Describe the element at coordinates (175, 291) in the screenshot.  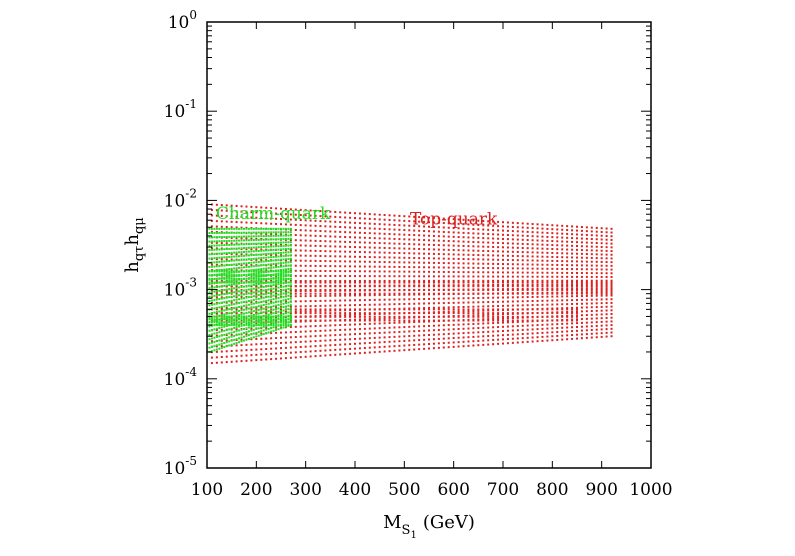
I see `y-tick-base: 10` at that location.